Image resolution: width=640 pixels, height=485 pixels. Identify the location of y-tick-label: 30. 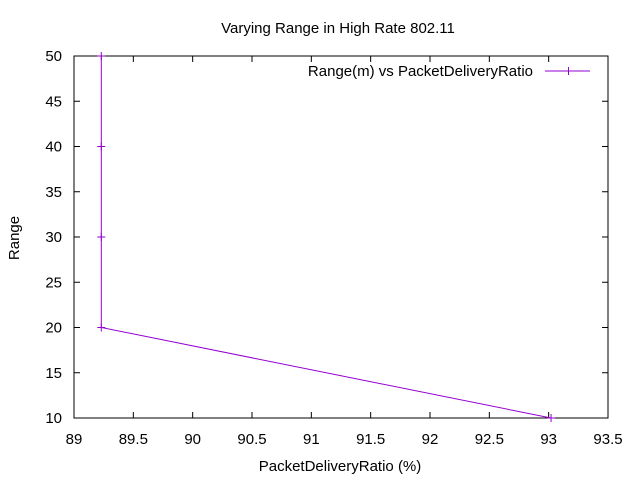
(53, 237).